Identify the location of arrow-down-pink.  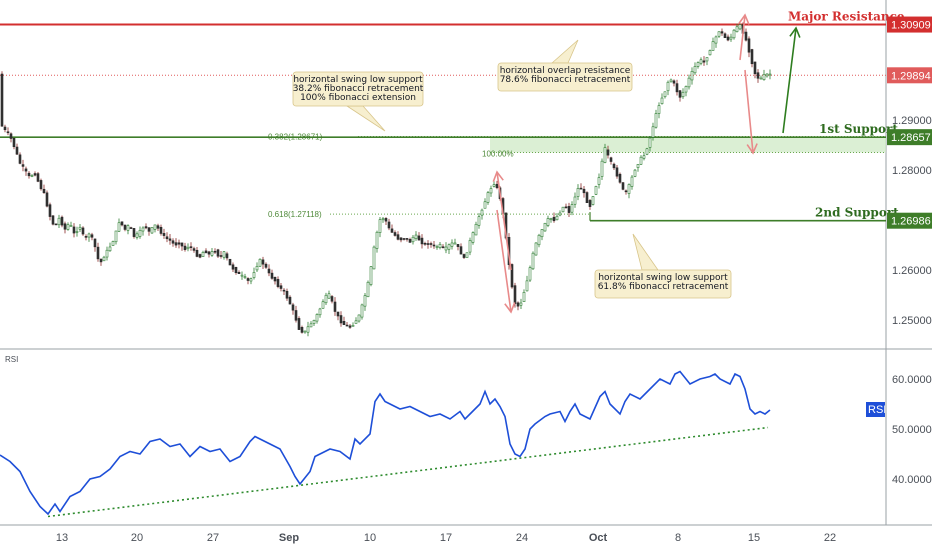
(506, 261).